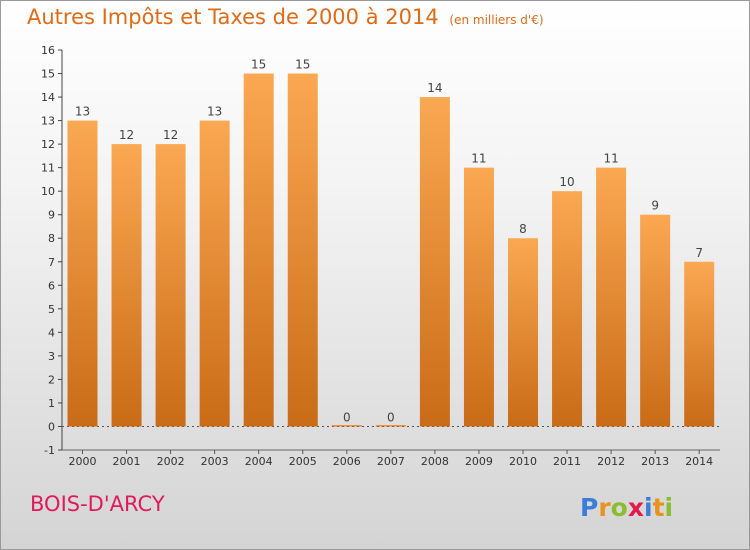  Describe the element at coordinates (233, 17) in the screenshot. I see `chart-title-text: Autres Impôts et Taxes de 2000 à 2014` at that location.